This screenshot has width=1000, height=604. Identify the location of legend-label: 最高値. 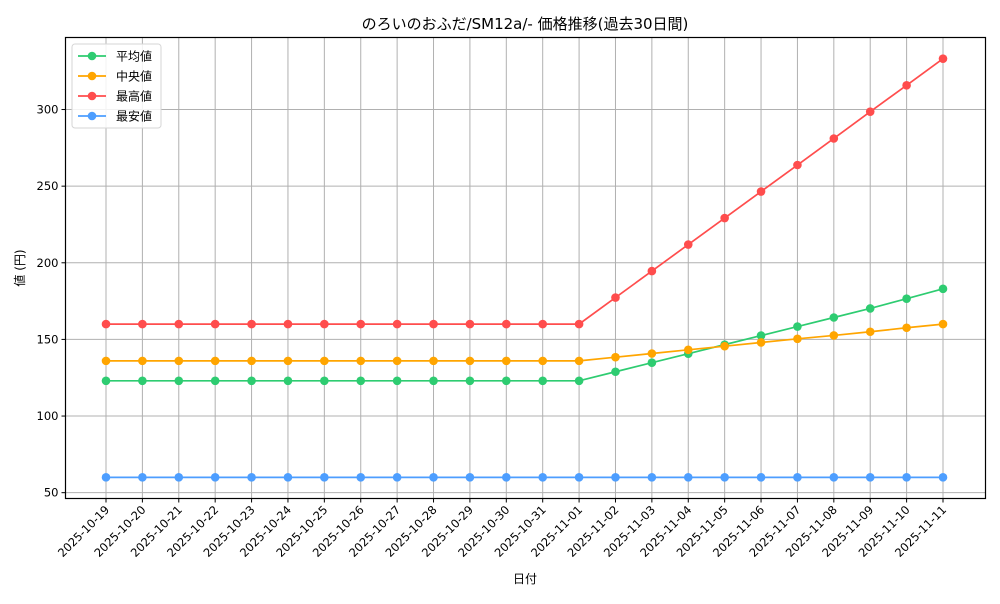
(134, 96).